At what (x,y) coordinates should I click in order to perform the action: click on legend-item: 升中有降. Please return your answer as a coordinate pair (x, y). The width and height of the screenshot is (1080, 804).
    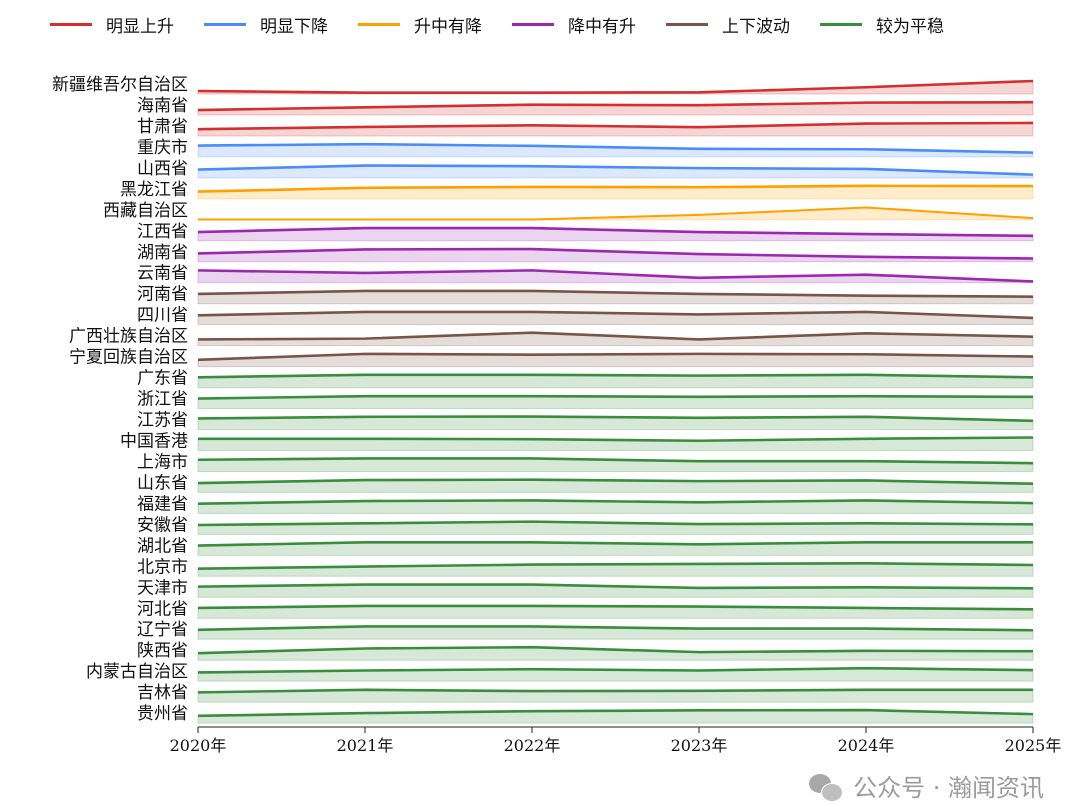
    Looking at the image, I should click on (420, 24).